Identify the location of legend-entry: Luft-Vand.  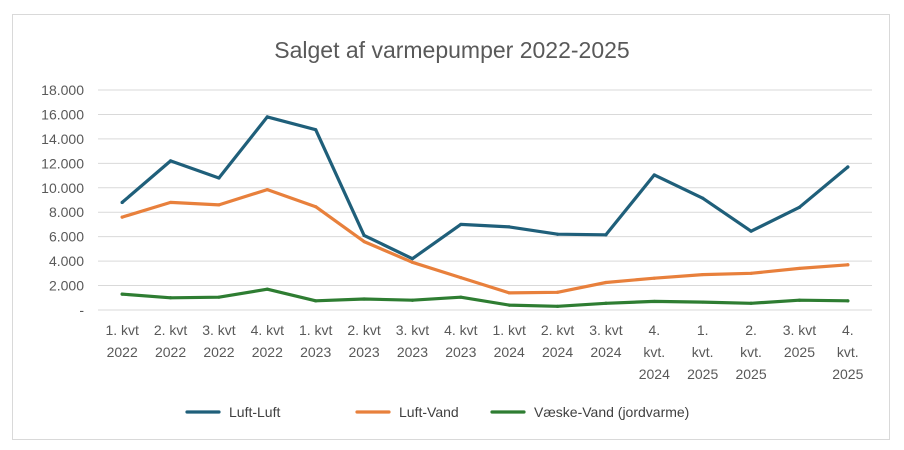
(407, 412).